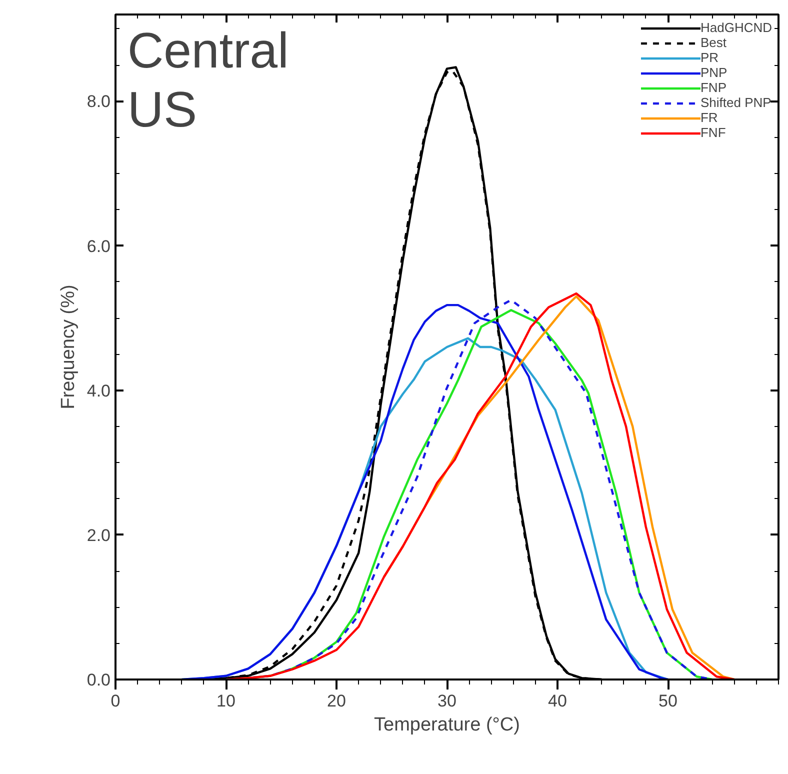 Image resolution: width=788 pixels, height=774 pixels. Describe the element at coordinates (736, 102) in the screenshot. I see `legend-label: Shifted PNP` at that location.